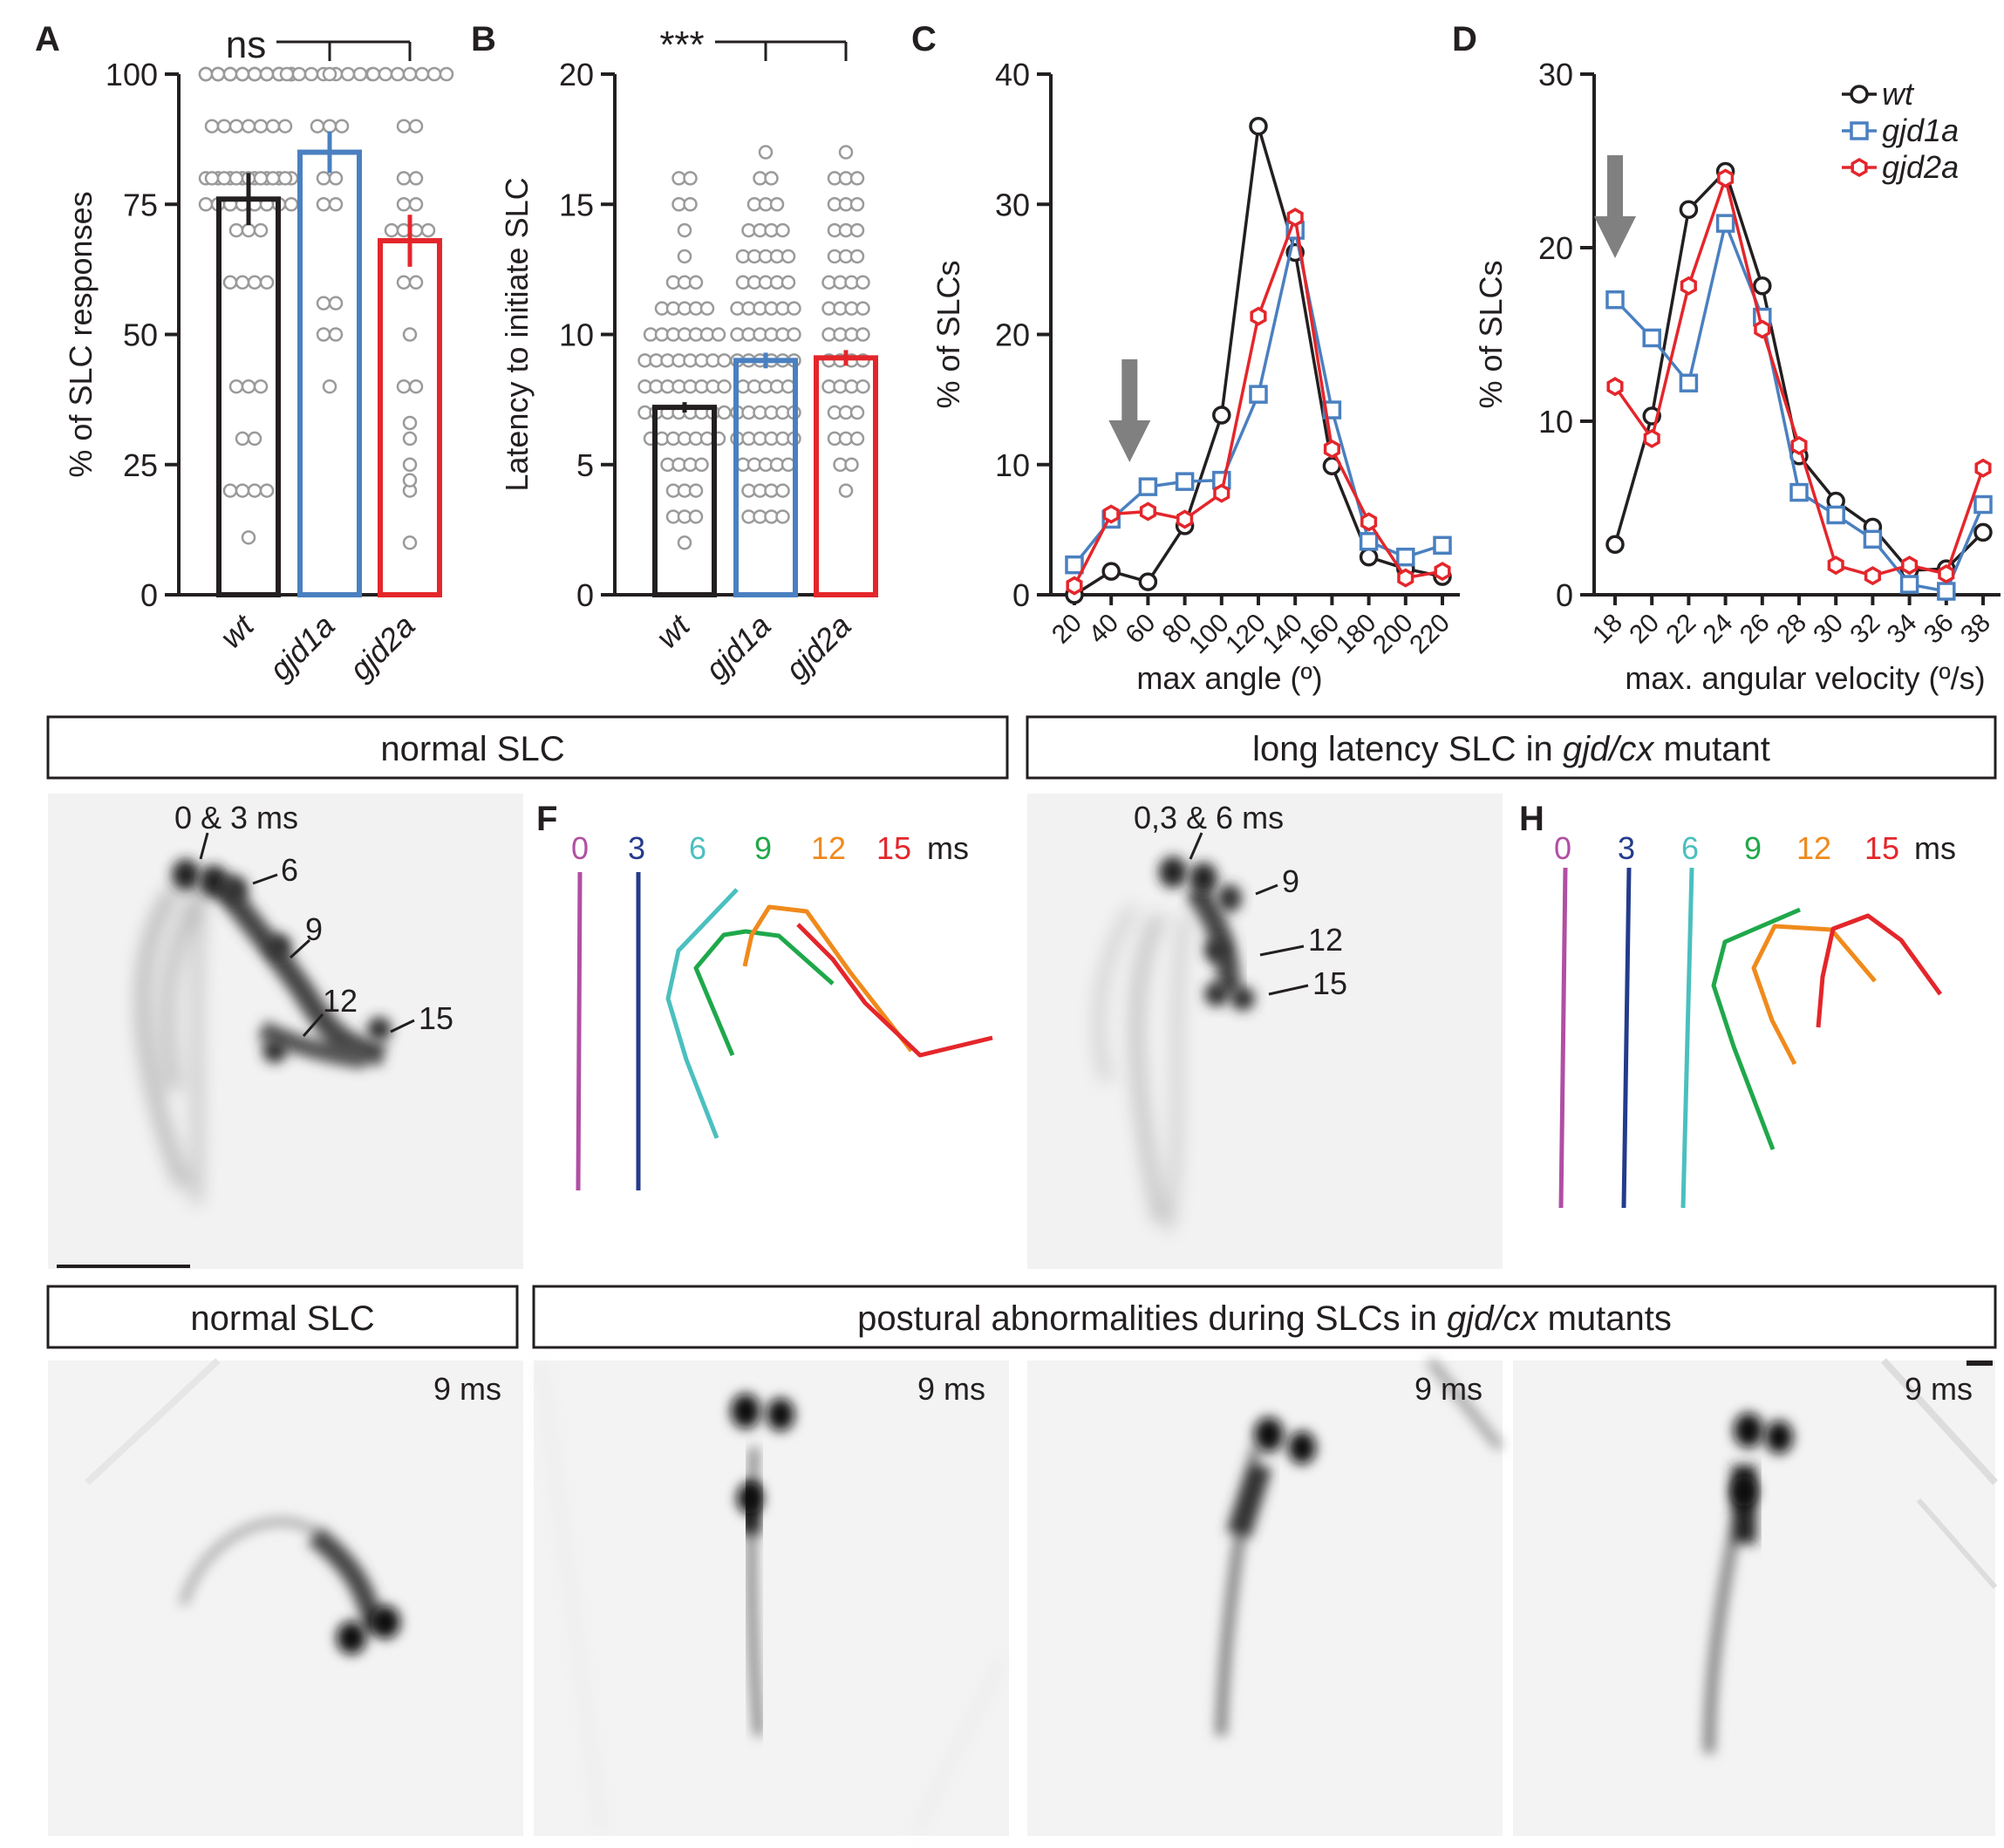 The height and width of the screenshot is (1848, 2004). I want to click on chart-d-y-tick-label: 20, so click(1556, 248).